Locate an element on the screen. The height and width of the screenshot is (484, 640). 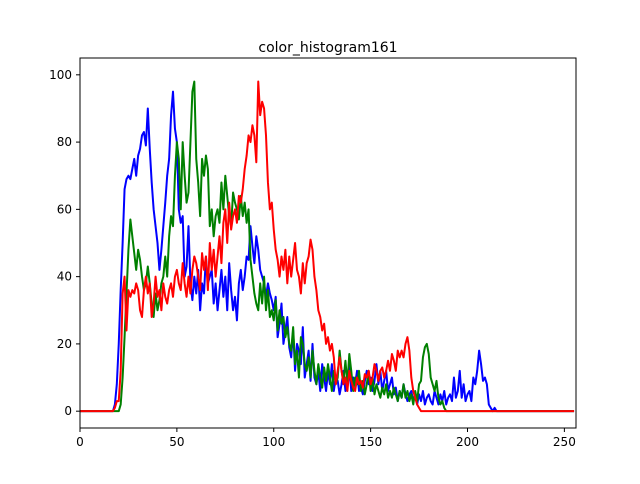
x-tick-label: 250 is located at coordinates (564, 442).